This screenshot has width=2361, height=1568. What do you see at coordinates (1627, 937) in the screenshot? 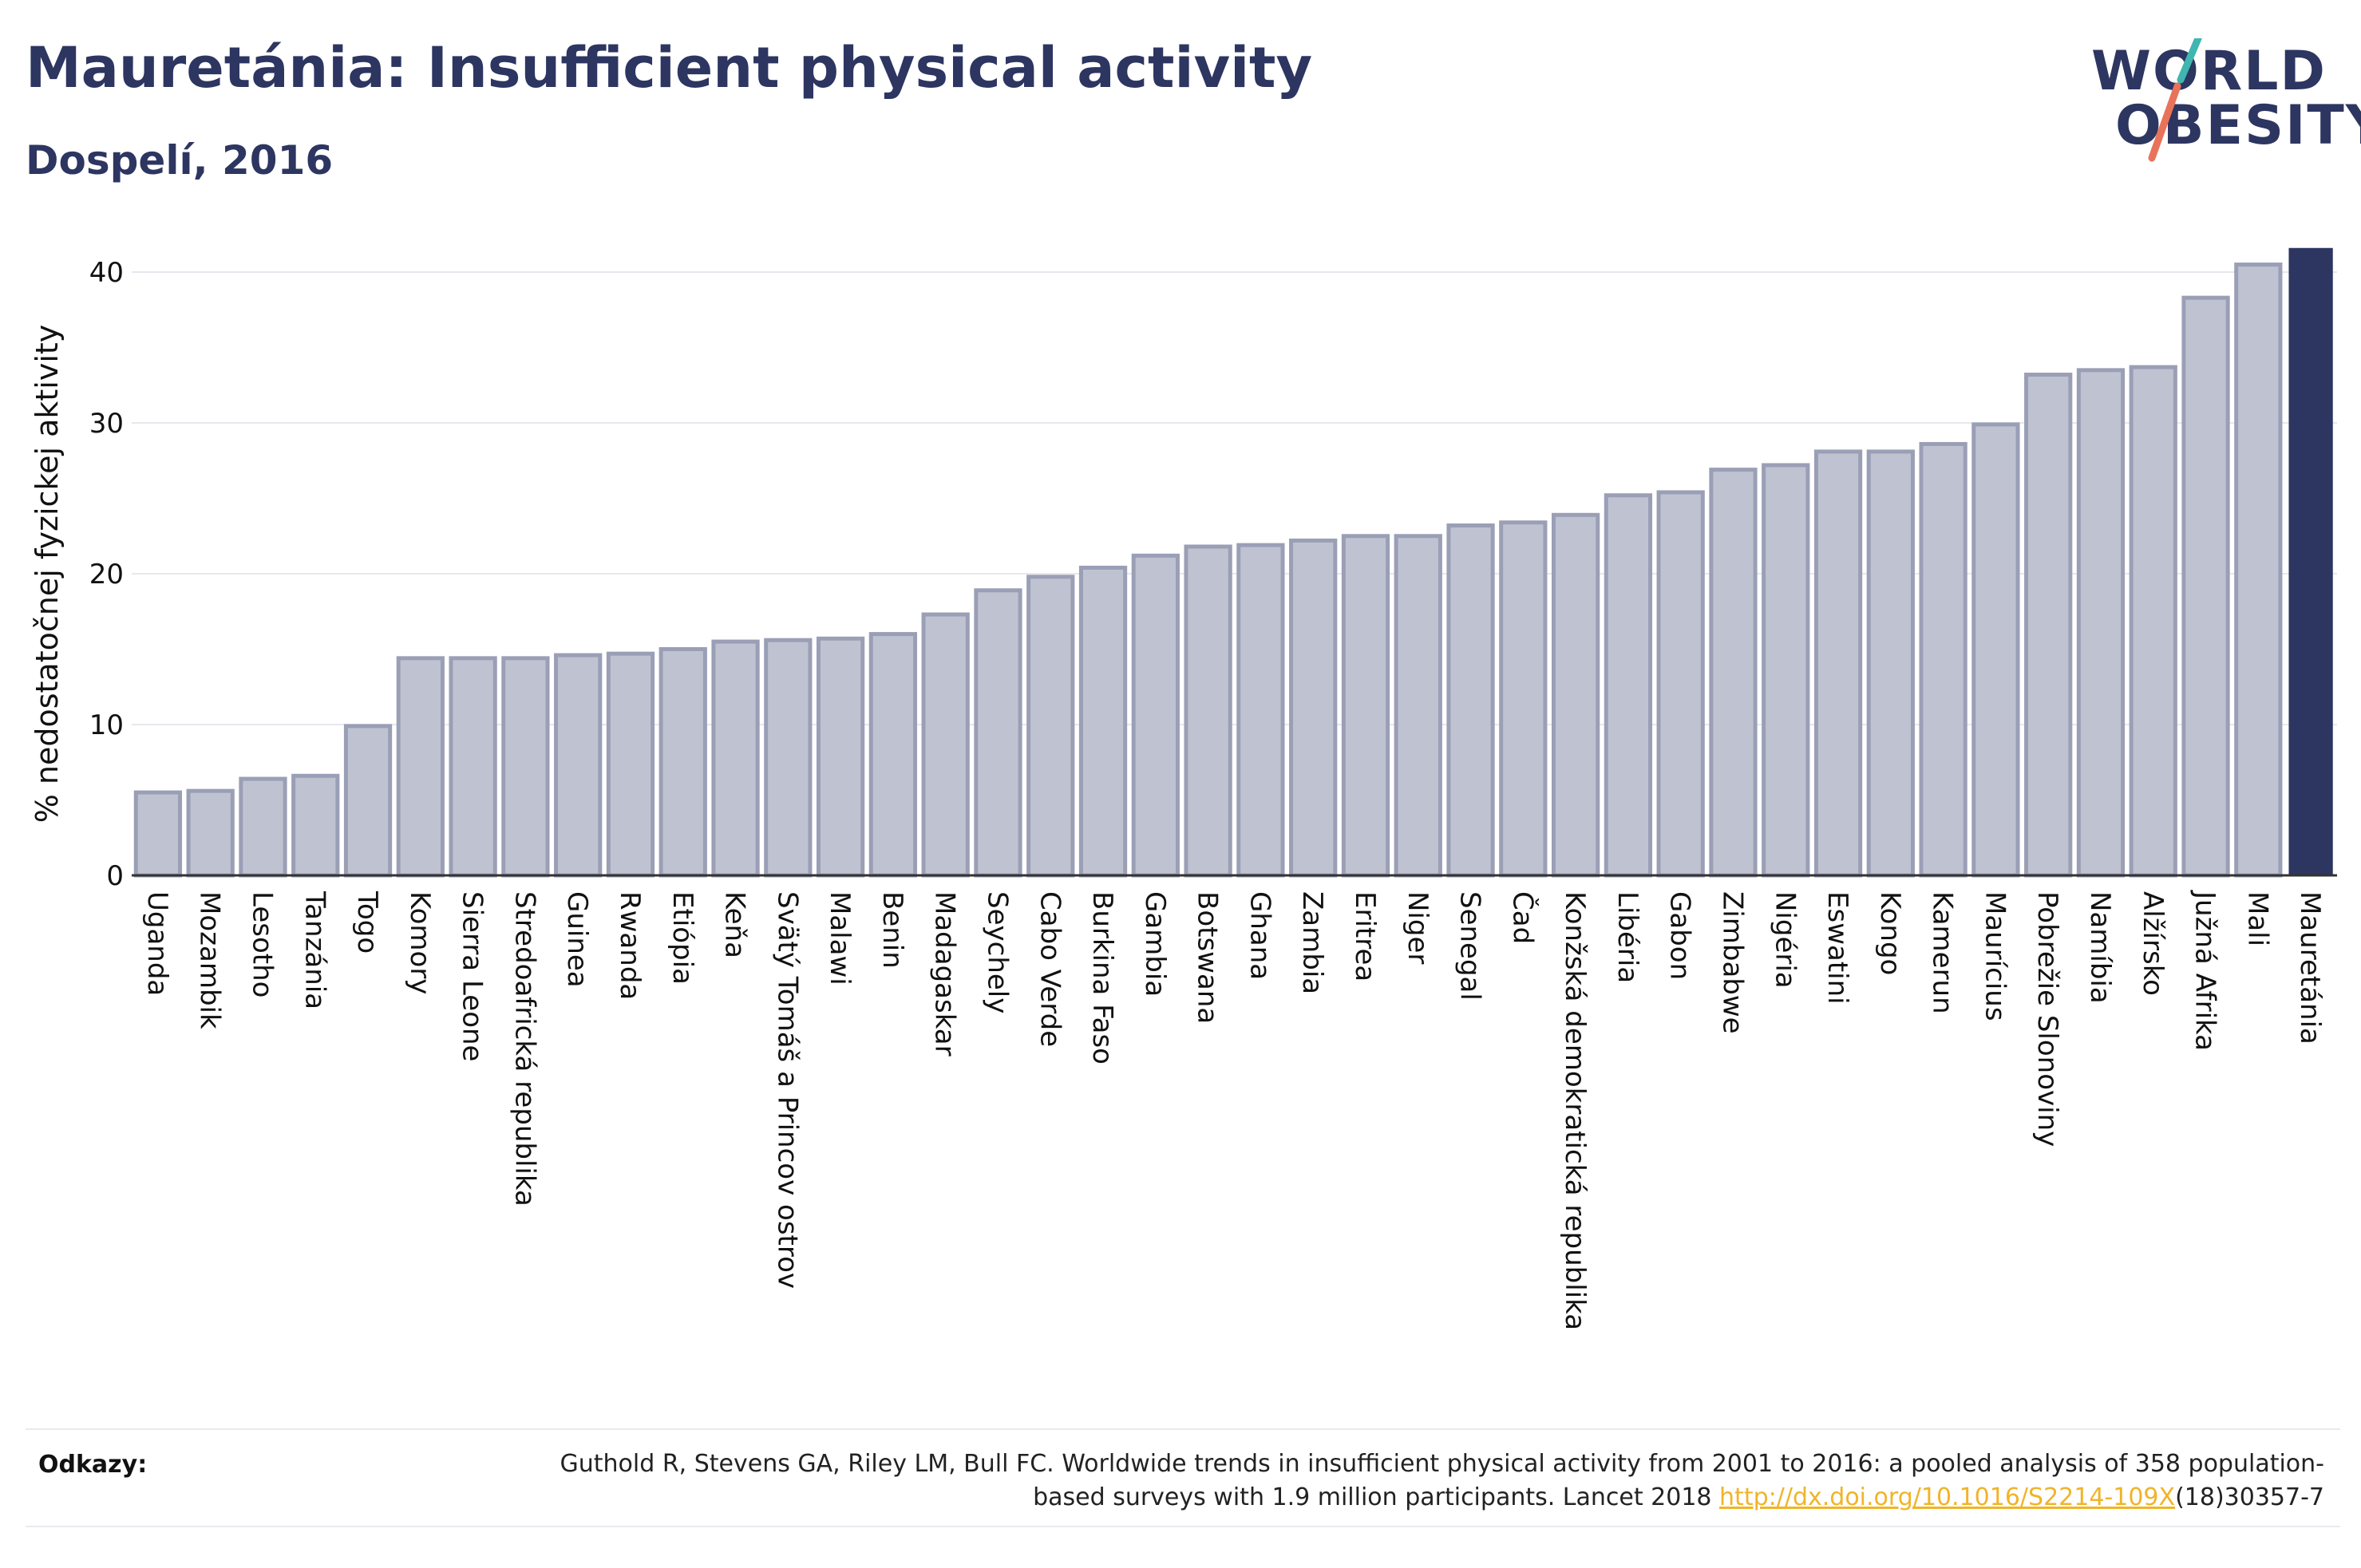
I see `x-tick-label-28: Libéria` at bounding box center [1627, 937].